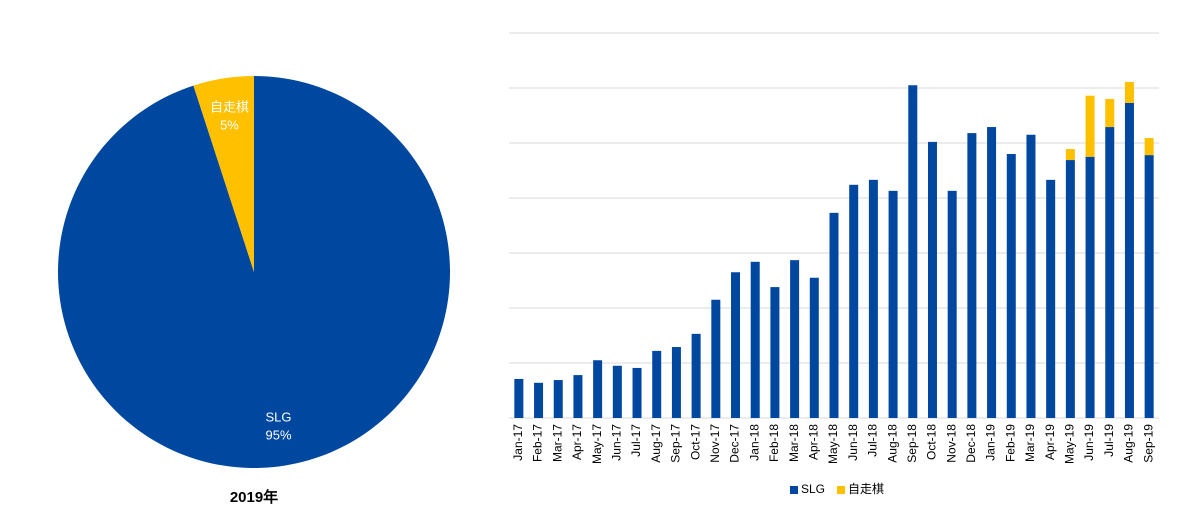 The width and height of the screenshot is (1178, 524). Describe the element at coordinates (279, 434) in the screenshot. I see `slice-value-label: 95%` at that location.